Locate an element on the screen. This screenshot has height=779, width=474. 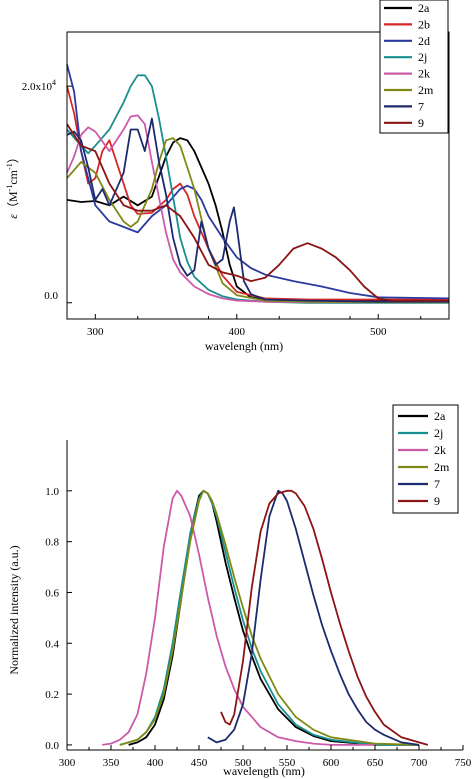
emission-series-7-line is located at coordinates (313, 617).